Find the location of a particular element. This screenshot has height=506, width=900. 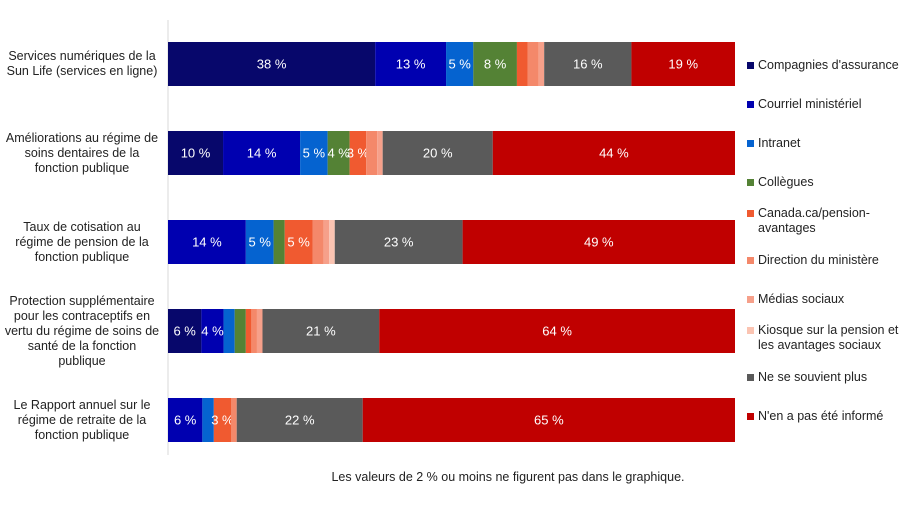

legend-item: N'en a pas été informé is located at coordinates (815, 416).